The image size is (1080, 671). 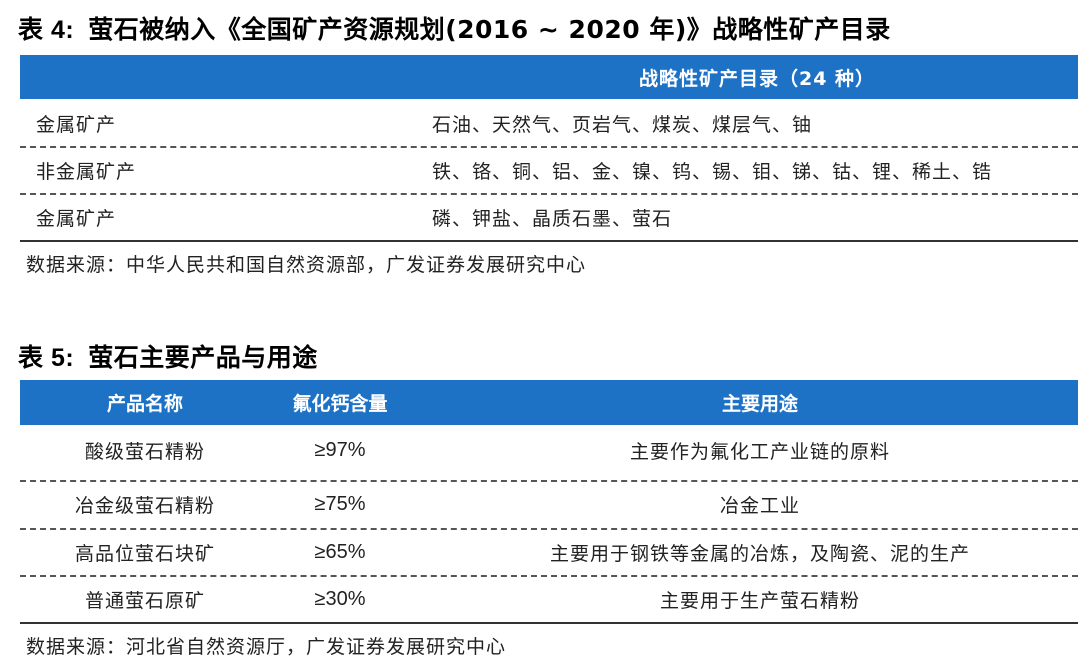 I want to click on table4-row-minerals: 石油、天然气、页岩气、煤炭、煤层气、铀, so click(x=622, y=124).